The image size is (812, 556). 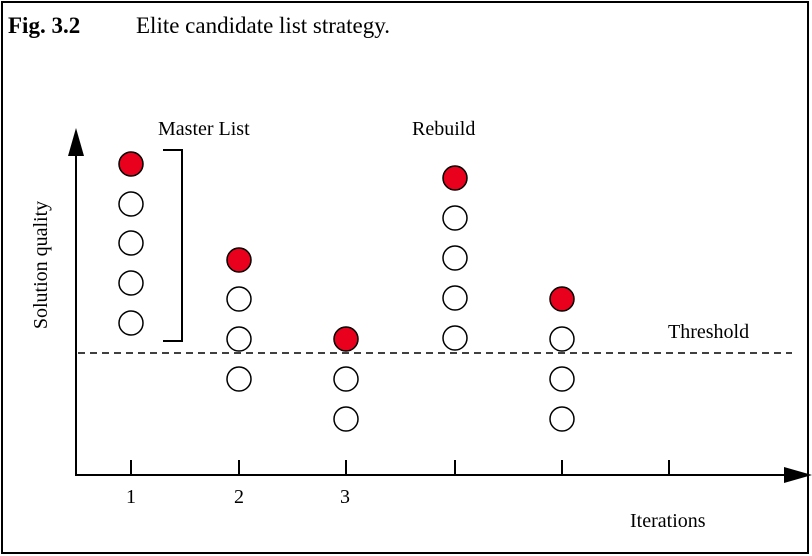 I want to click on master-list-label: Master List, so click(x=204, y=129).